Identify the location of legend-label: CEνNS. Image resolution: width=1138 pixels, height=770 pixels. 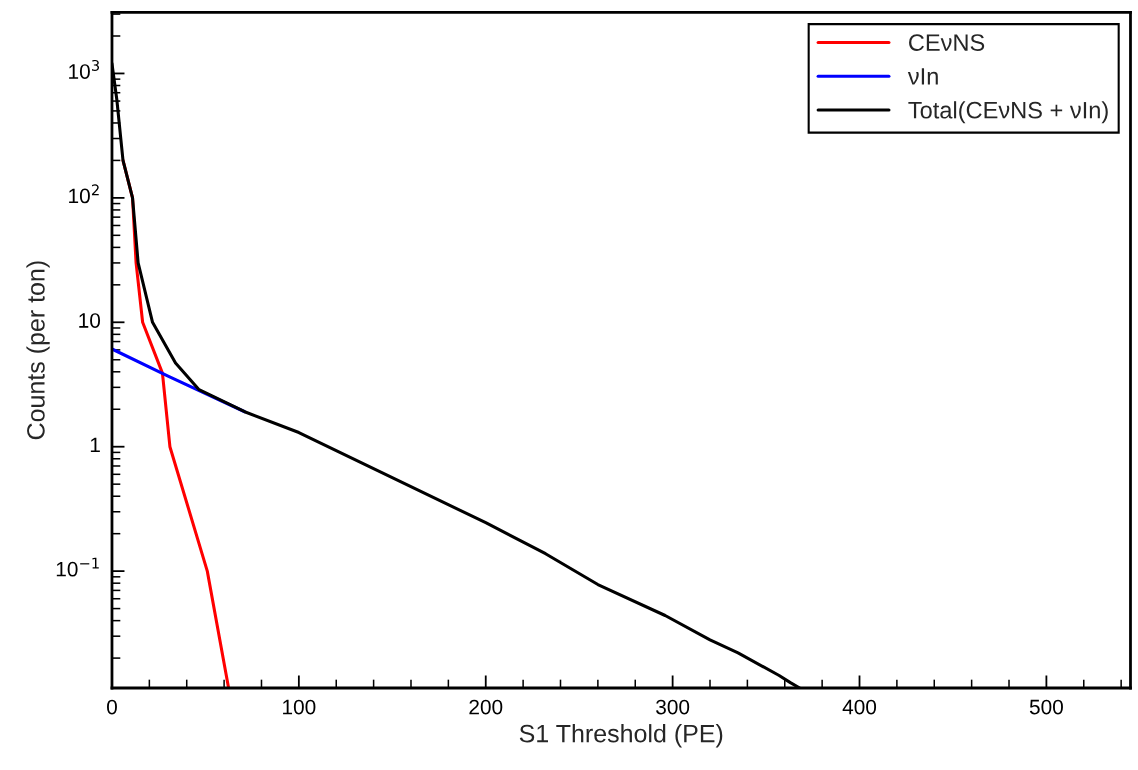
(947, 42).